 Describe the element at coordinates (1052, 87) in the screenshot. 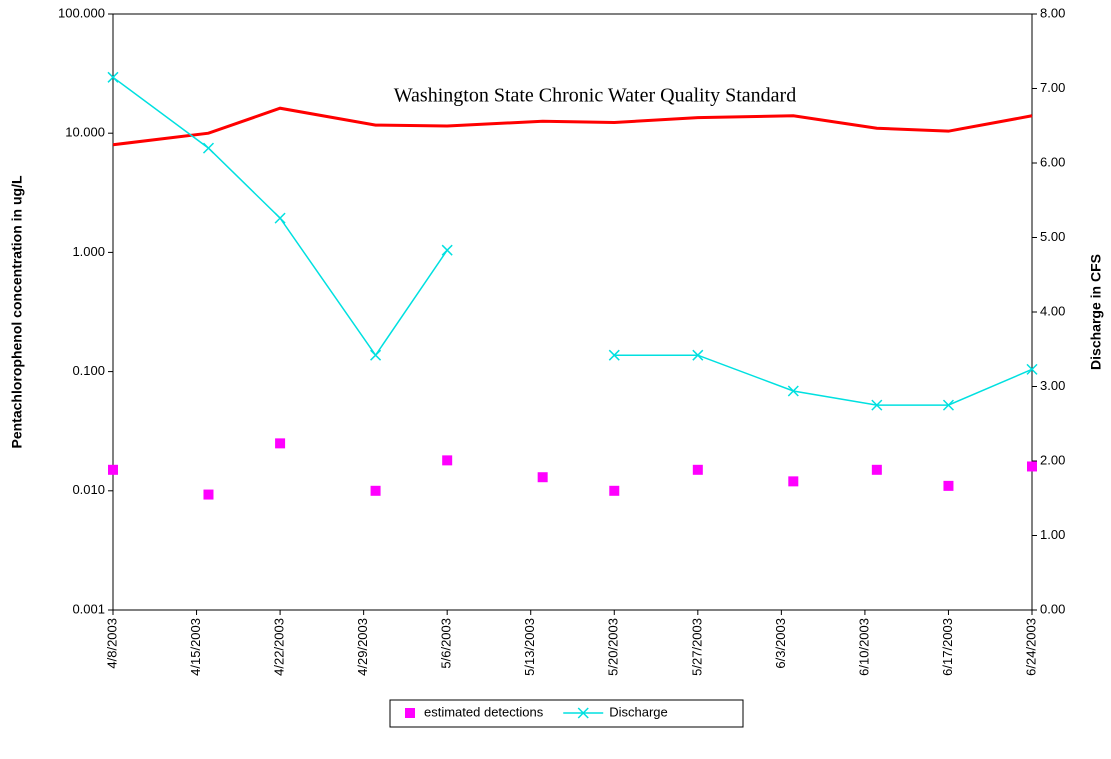

I see `y2-tick-label: 7.00` at that location.